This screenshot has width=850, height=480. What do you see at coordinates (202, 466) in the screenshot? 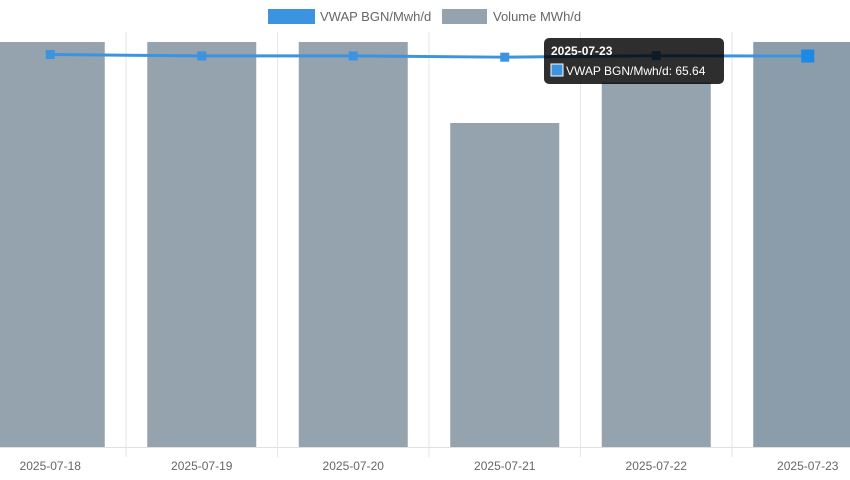
I see `x-tick-label: 2025-07-19` at bounding box center [202, 466].